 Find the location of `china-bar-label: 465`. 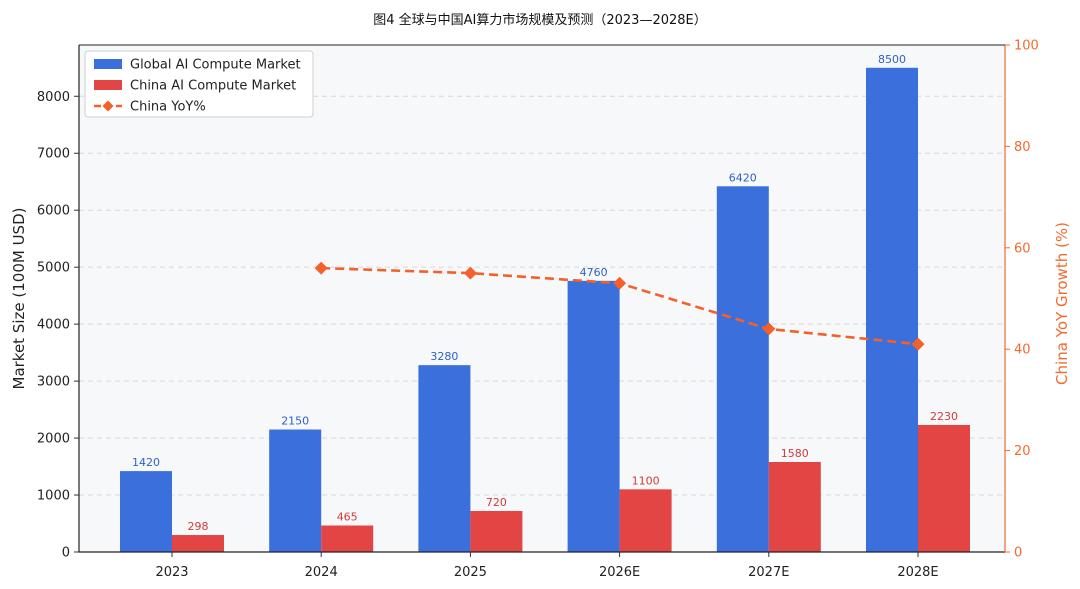

china-bar-label: 465 is located at coordinates (347, 517).